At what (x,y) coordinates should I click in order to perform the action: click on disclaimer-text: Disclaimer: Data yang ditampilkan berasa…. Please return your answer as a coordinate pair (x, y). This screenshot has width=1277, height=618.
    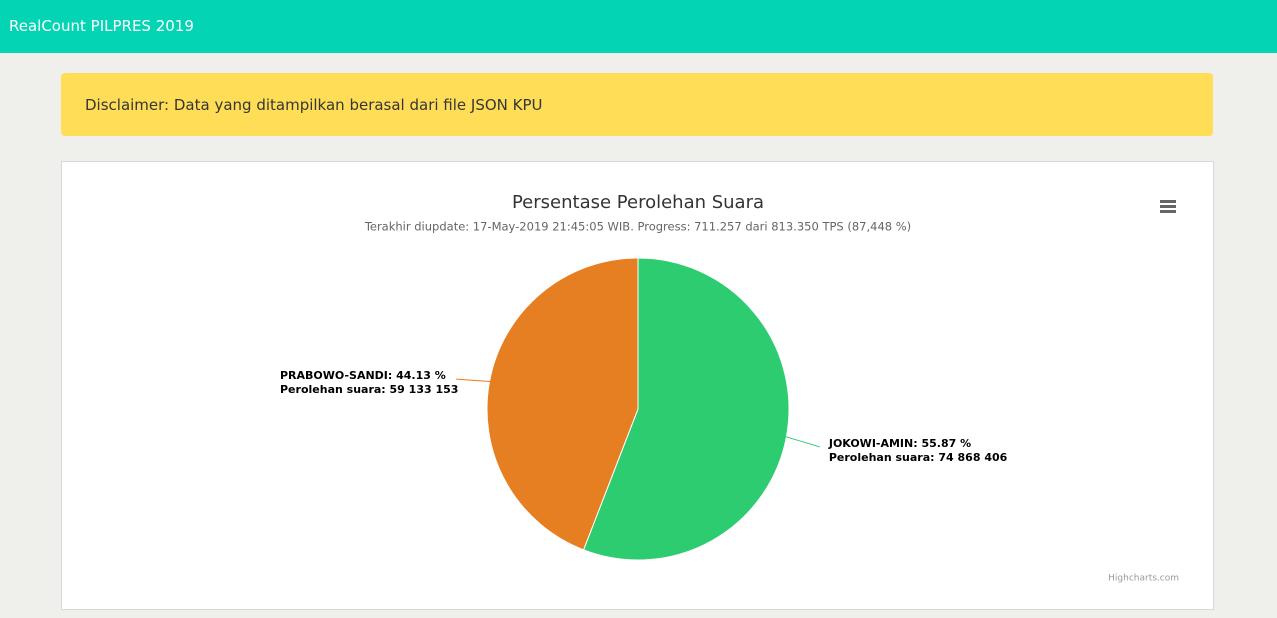
    Looking at the image, I should click on (314, 105).